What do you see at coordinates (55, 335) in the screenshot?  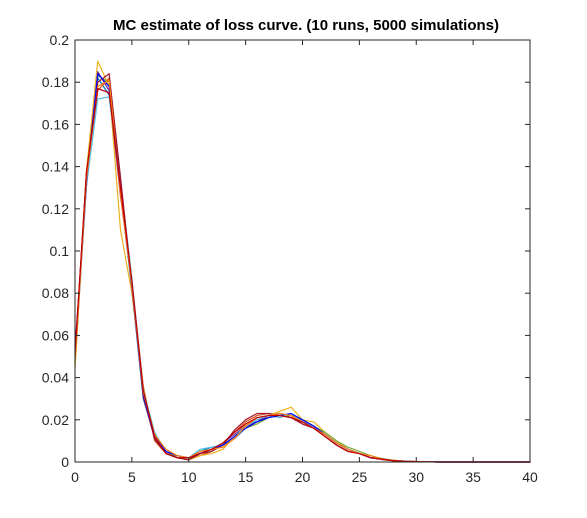 I see `y-tick-label: 0.06` at bounding box center [55, 335].